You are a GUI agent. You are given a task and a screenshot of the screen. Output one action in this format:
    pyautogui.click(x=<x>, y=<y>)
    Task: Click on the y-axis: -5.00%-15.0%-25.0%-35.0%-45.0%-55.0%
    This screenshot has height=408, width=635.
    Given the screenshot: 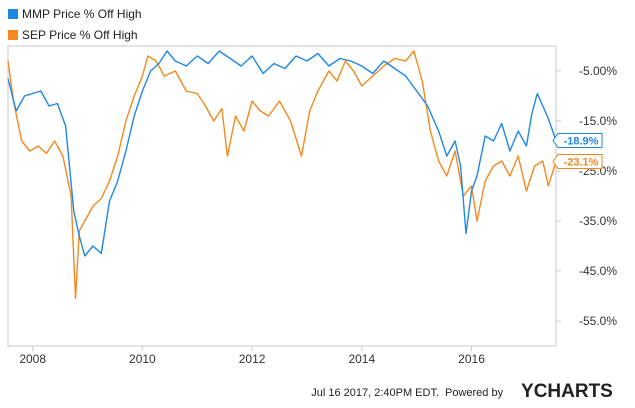 What is the action you would take?
    pyautogui.click(x=586, y=196)
    